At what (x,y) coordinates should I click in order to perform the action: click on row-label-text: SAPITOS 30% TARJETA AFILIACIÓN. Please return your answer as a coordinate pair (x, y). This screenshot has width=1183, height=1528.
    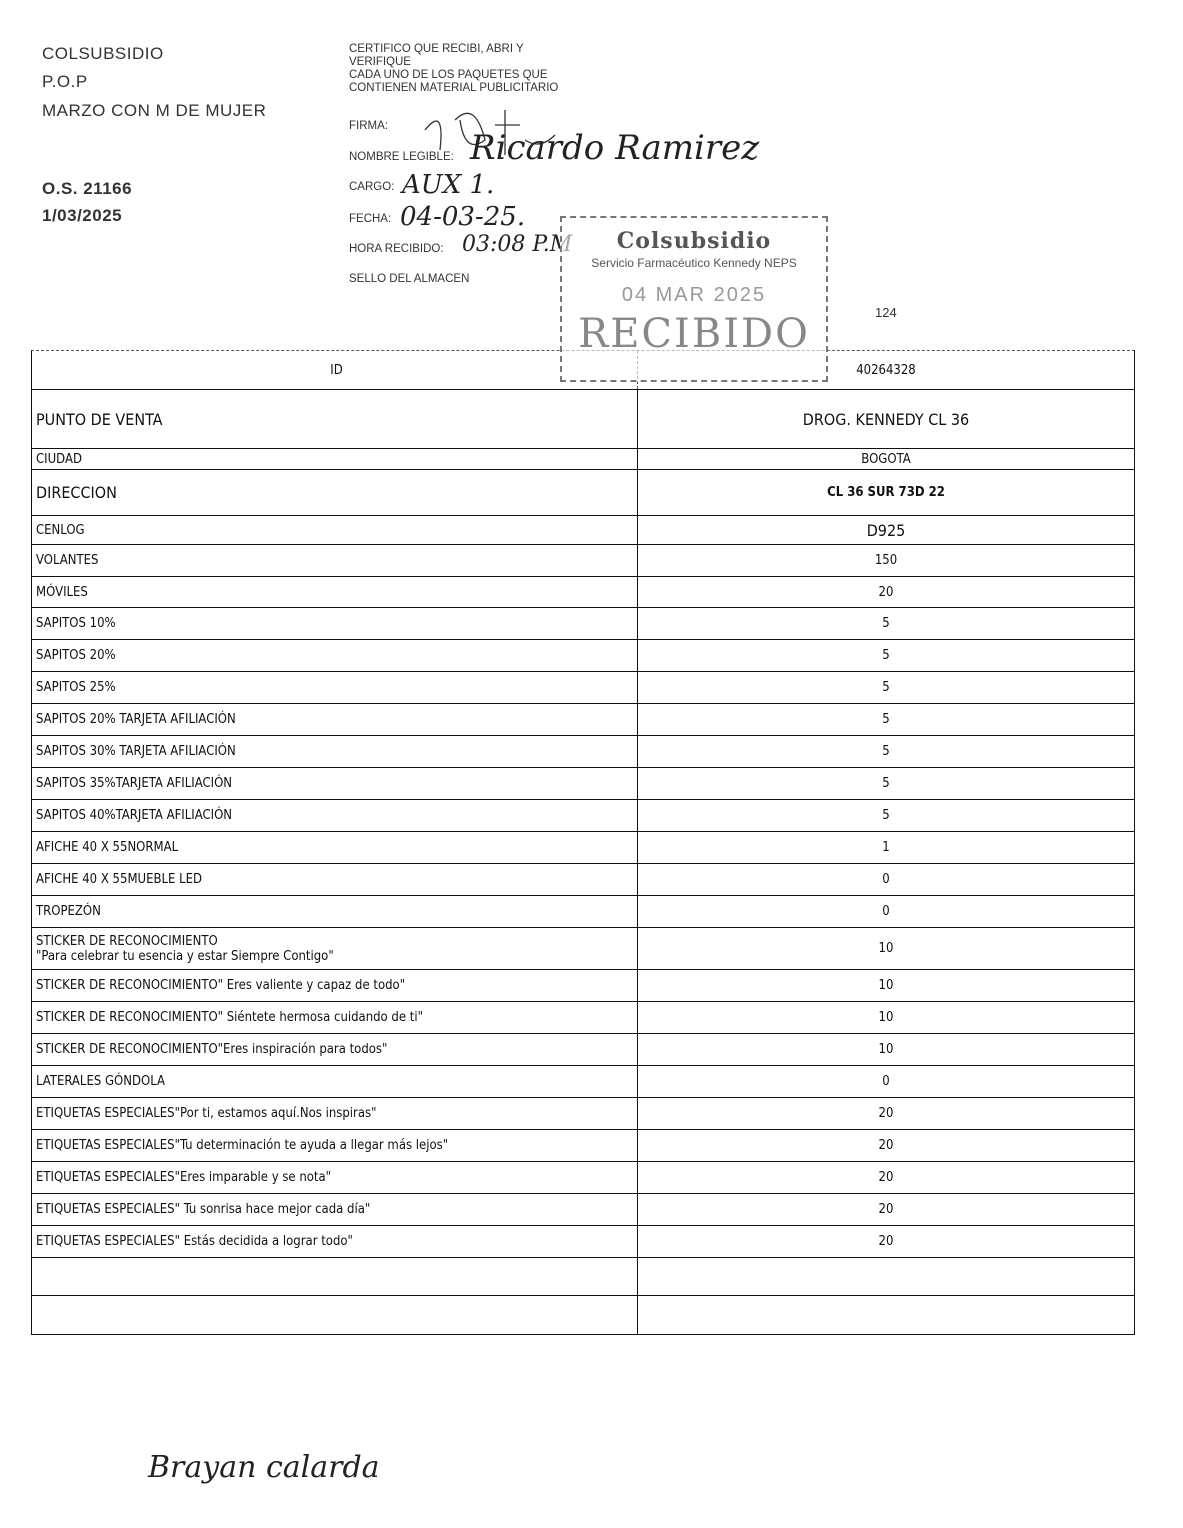
    Looking at the image, I should click on (136, 751).